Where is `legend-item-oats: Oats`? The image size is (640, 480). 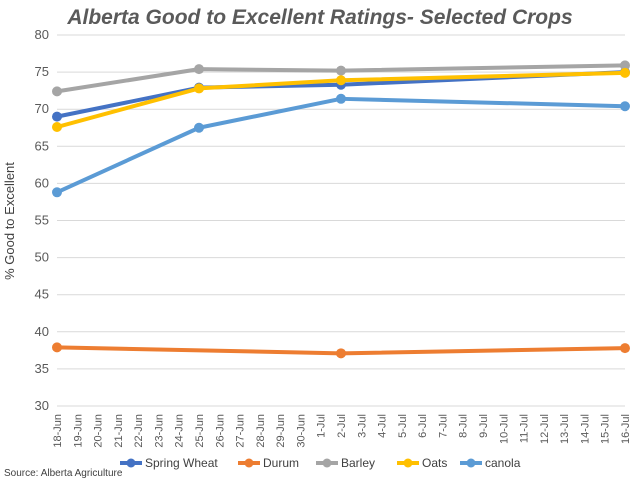 legend-item-oats: Oats is located at coordinates (422, 463).